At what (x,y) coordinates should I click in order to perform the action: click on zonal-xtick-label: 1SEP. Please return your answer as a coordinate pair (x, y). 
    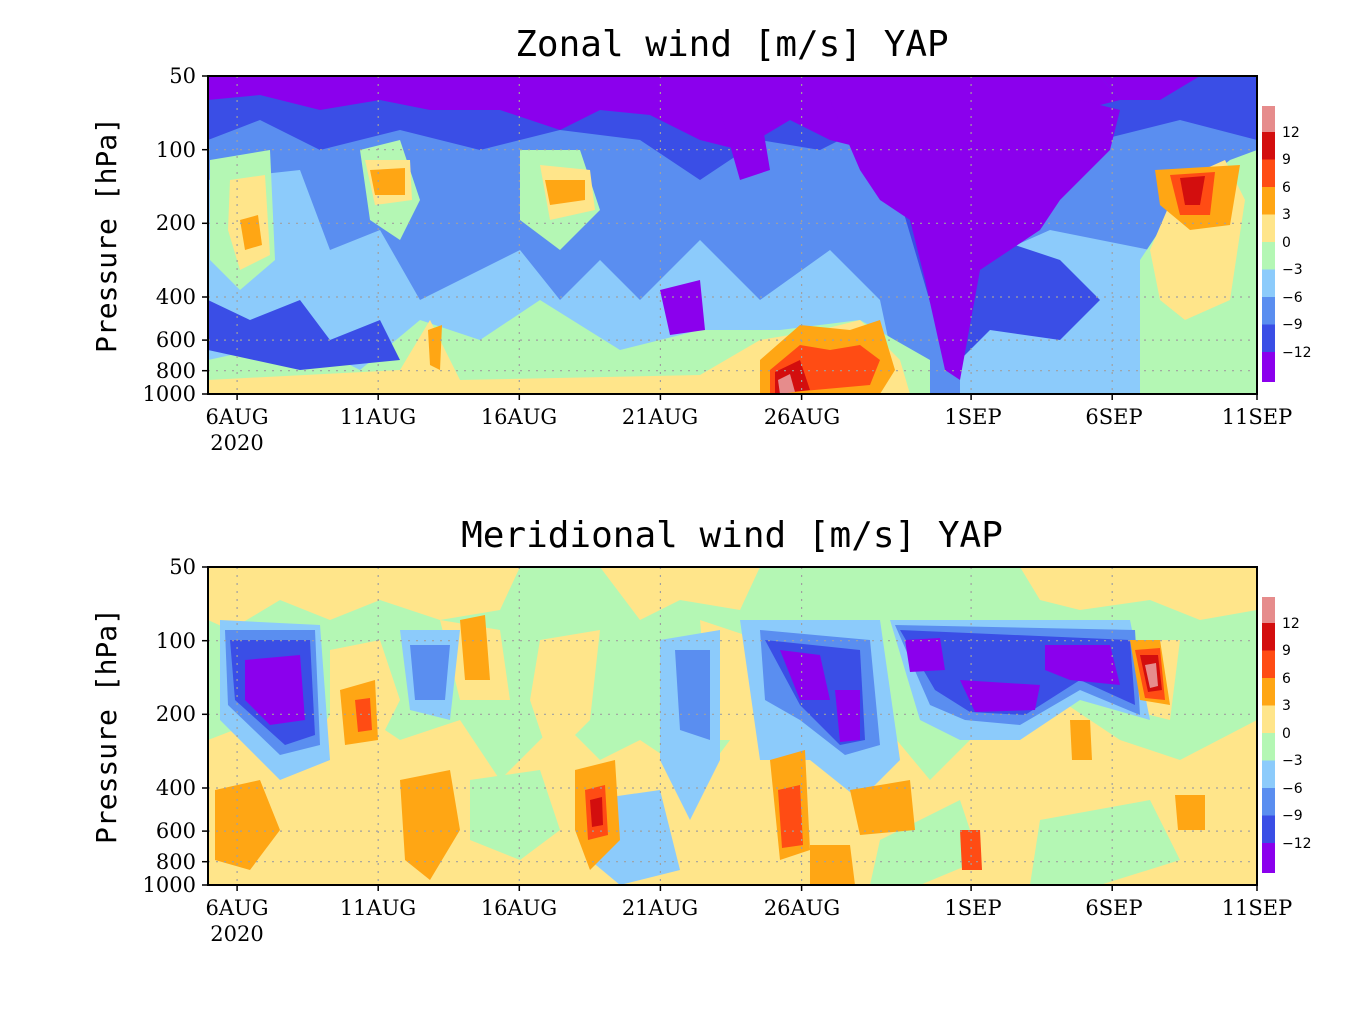
    Looking at the image, I should click on (972, 417).